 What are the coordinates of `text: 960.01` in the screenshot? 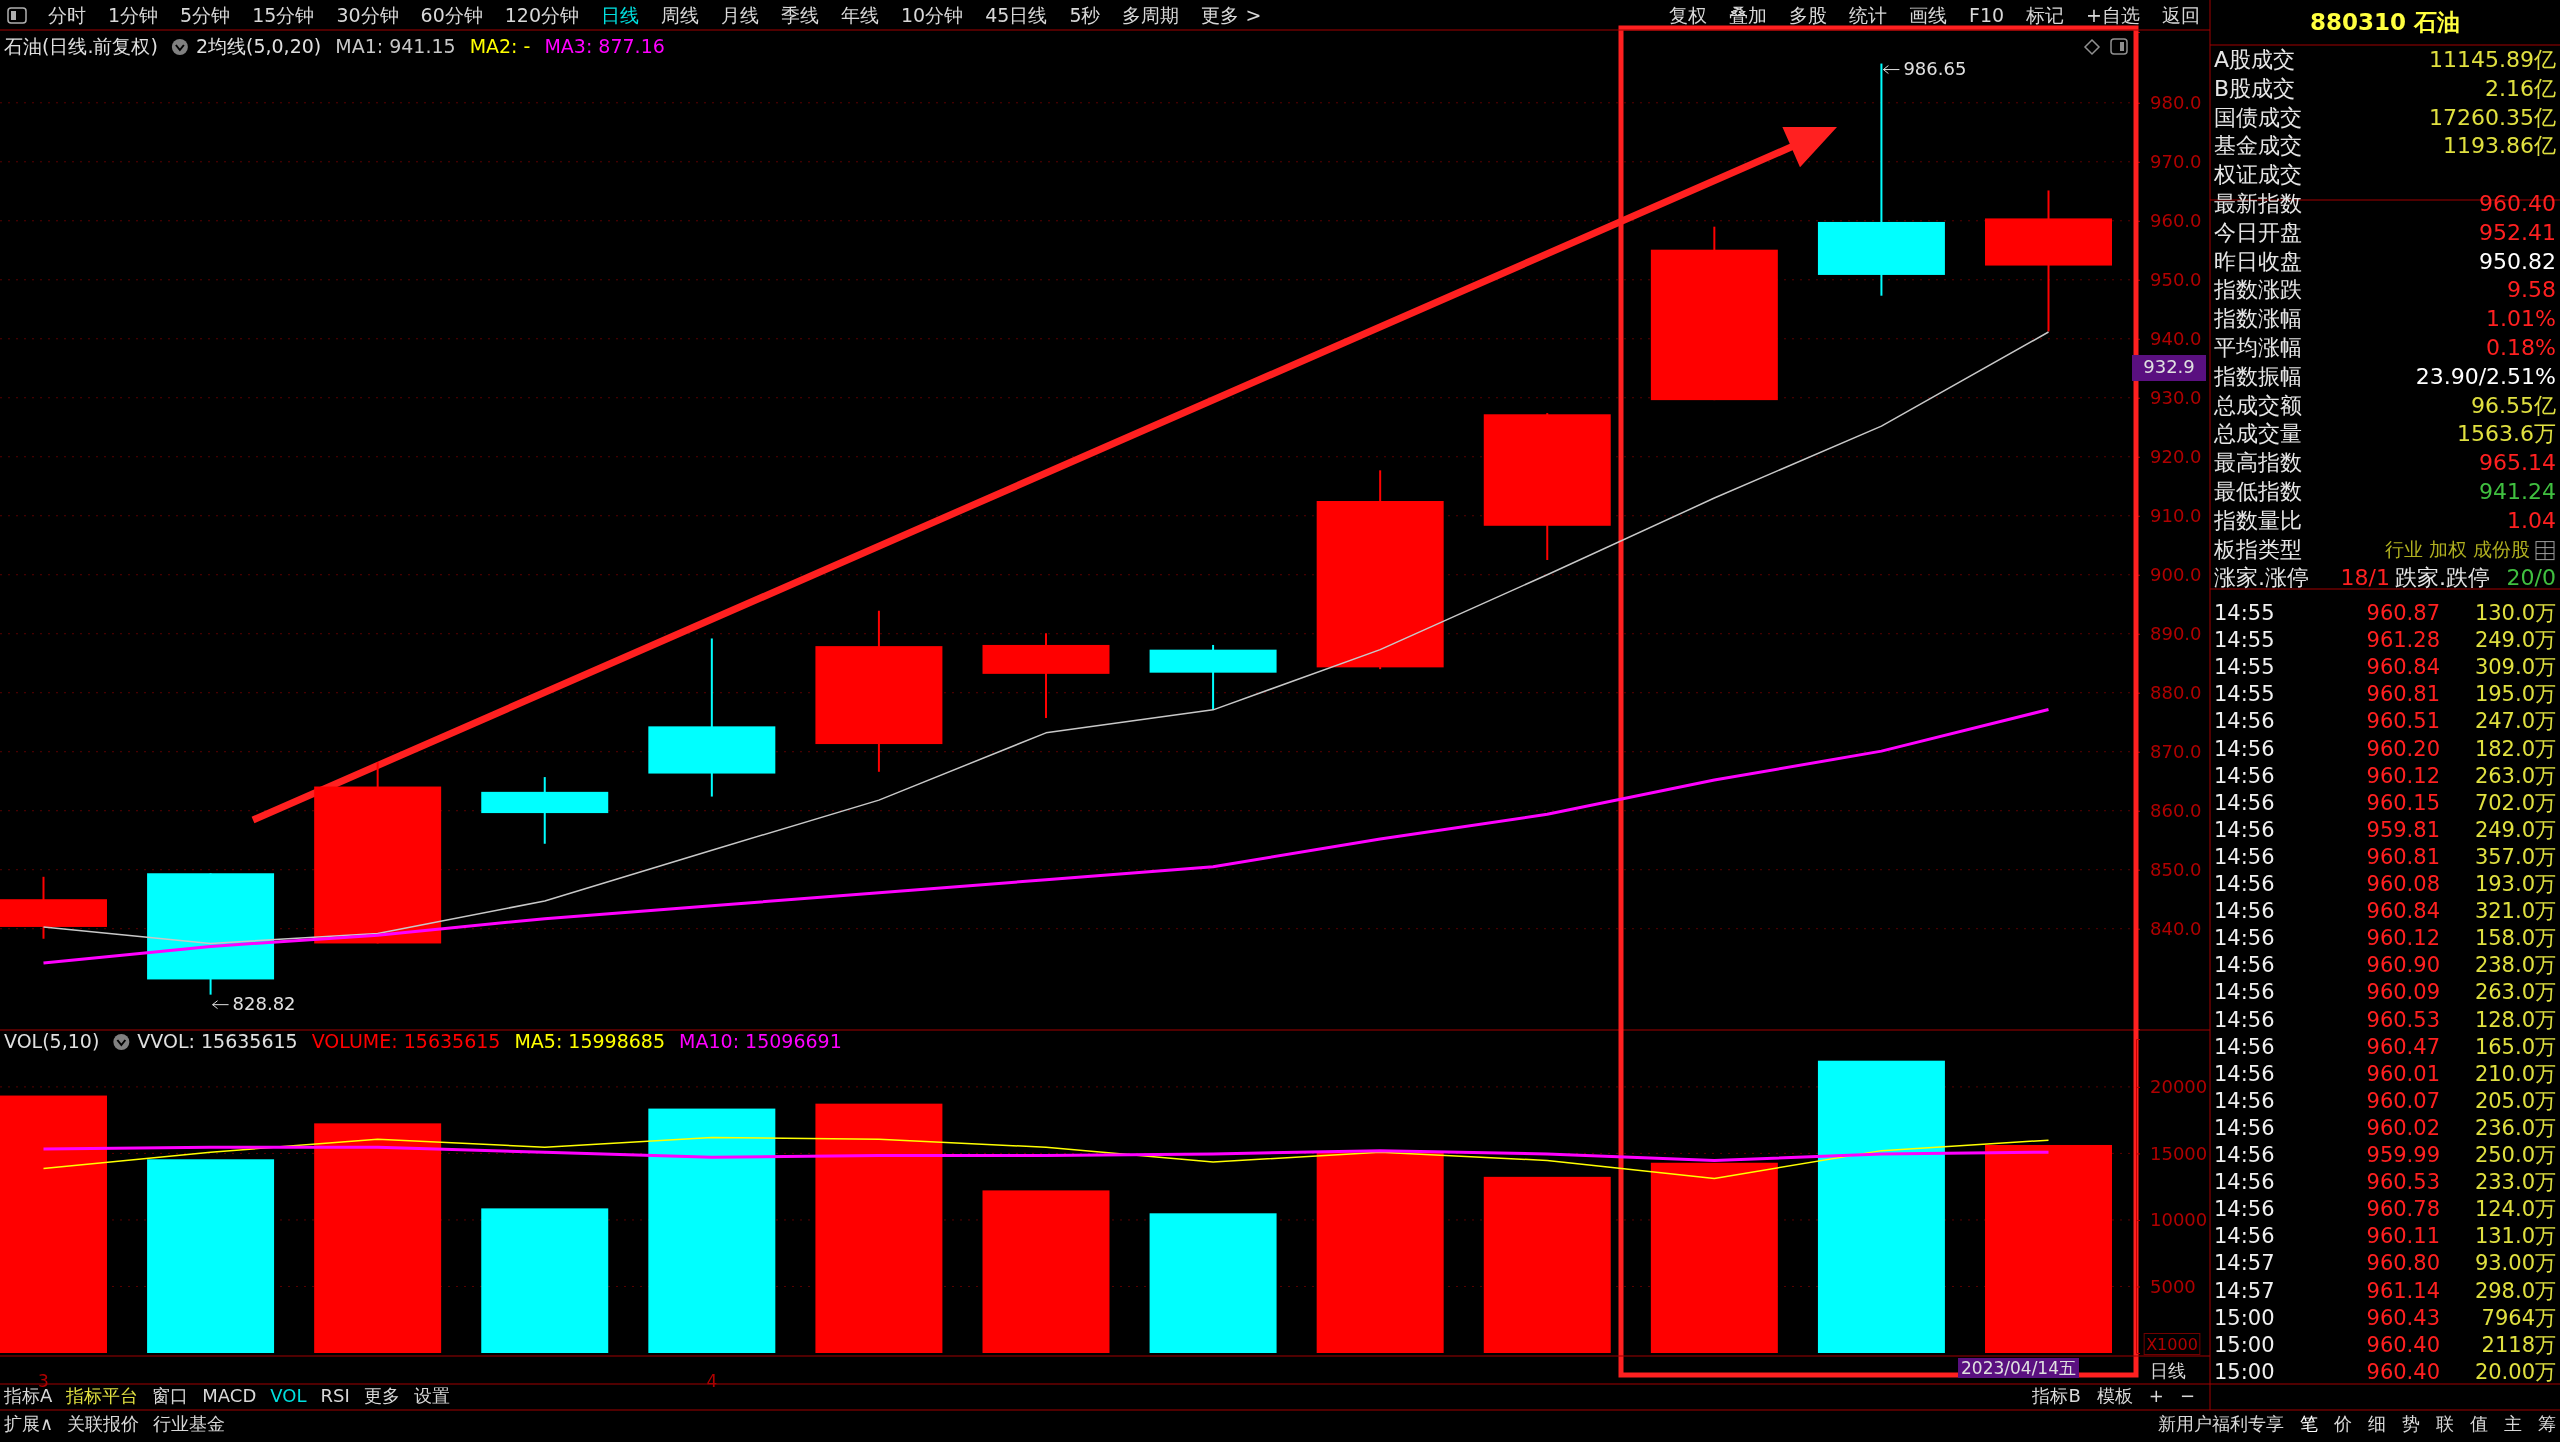 It's located at (2403, 1073).